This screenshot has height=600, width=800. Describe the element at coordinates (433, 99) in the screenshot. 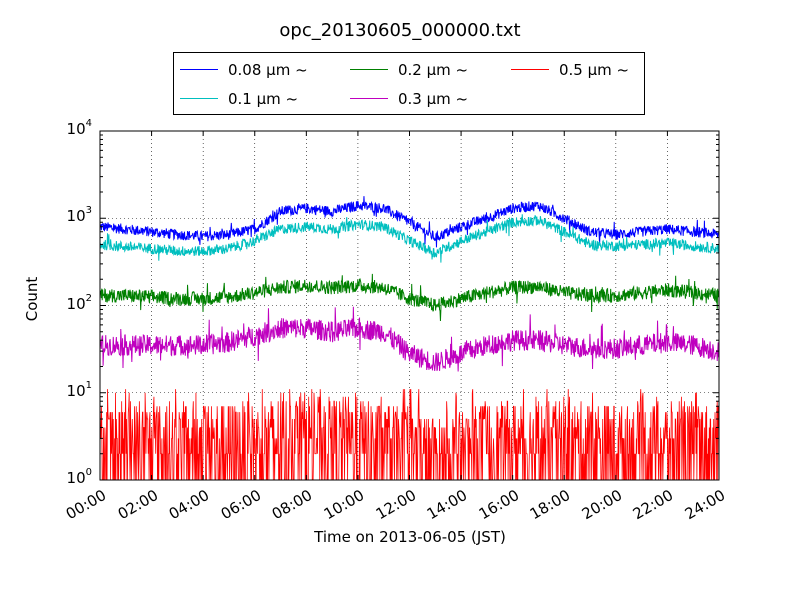

I see `legend-label: 0.3 μm ~` at that location.